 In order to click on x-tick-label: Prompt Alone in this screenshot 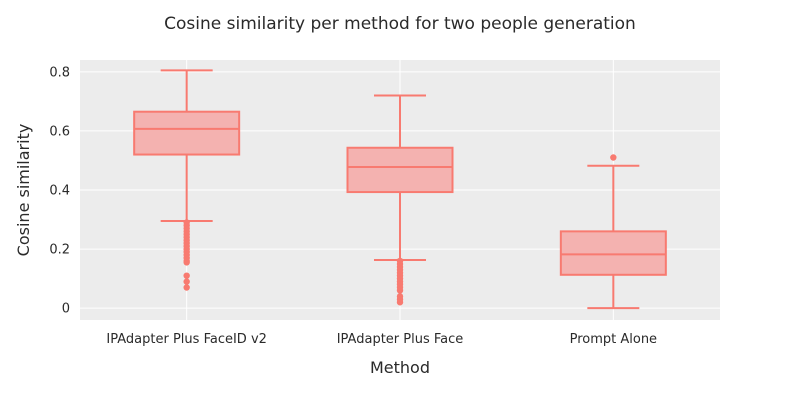, I will do `click(613, 339)`.